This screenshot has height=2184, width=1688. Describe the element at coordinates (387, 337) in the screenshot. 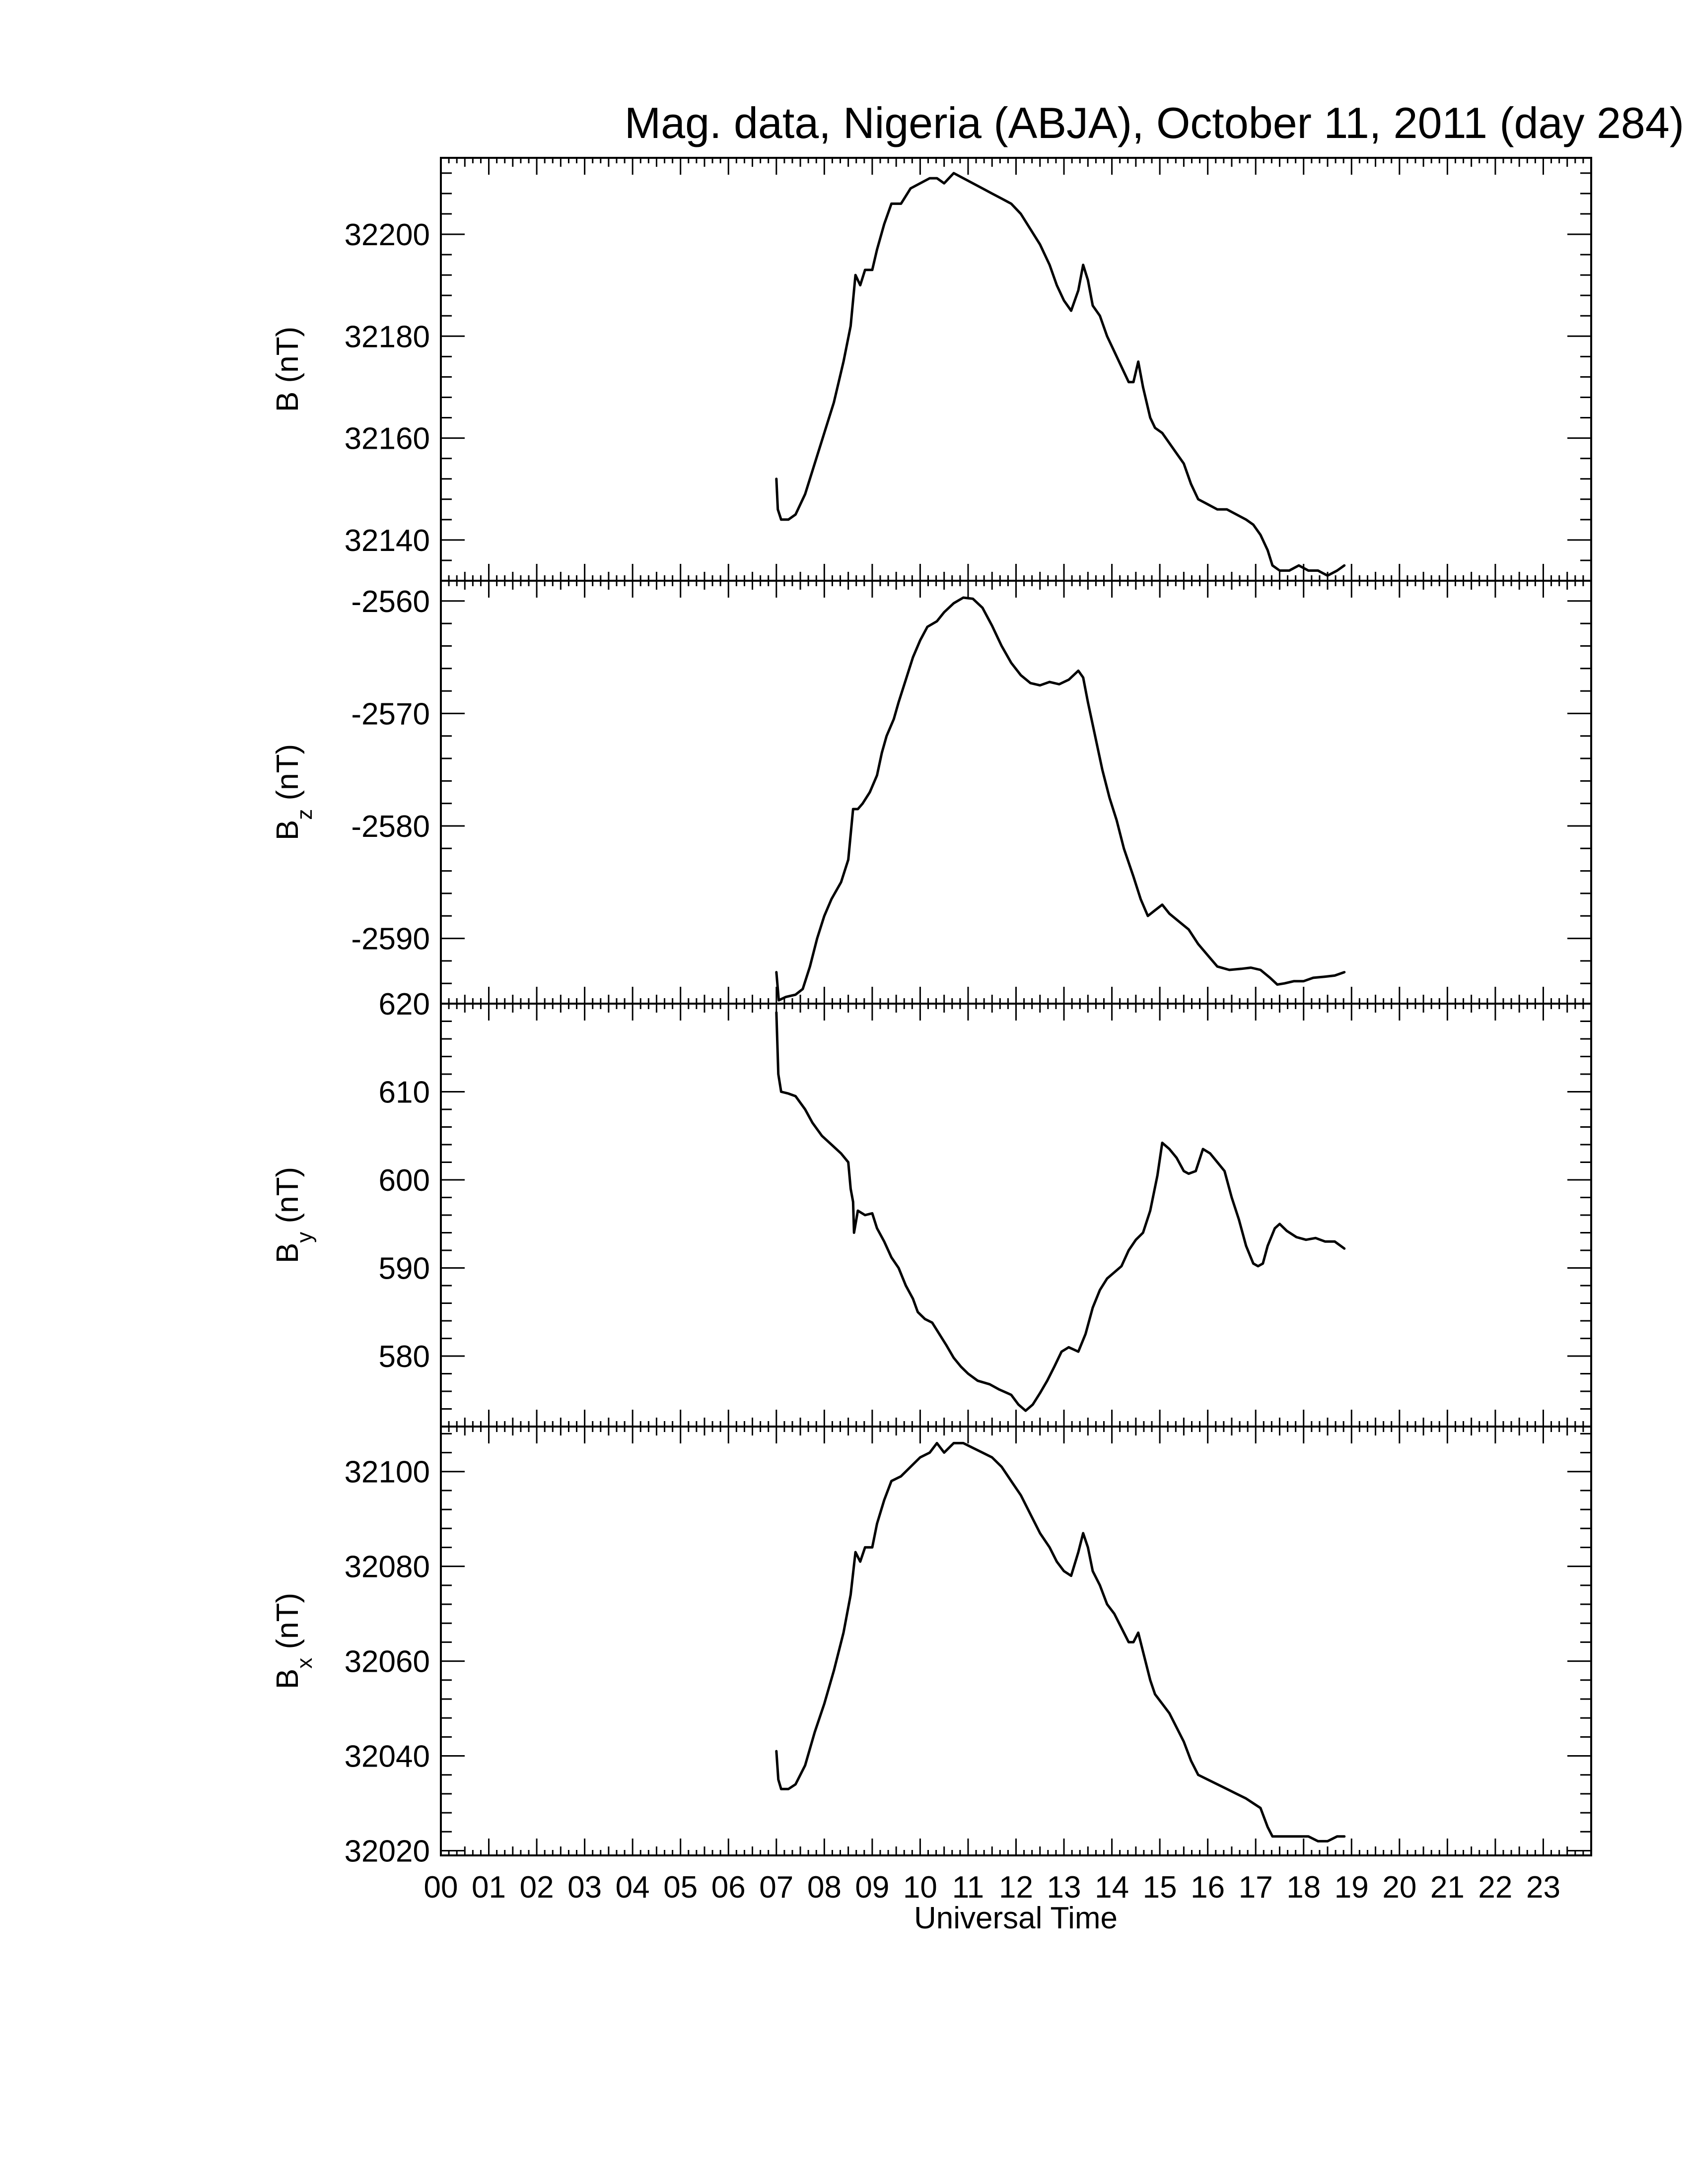

I see `y-tick-label: 32180` at that location.